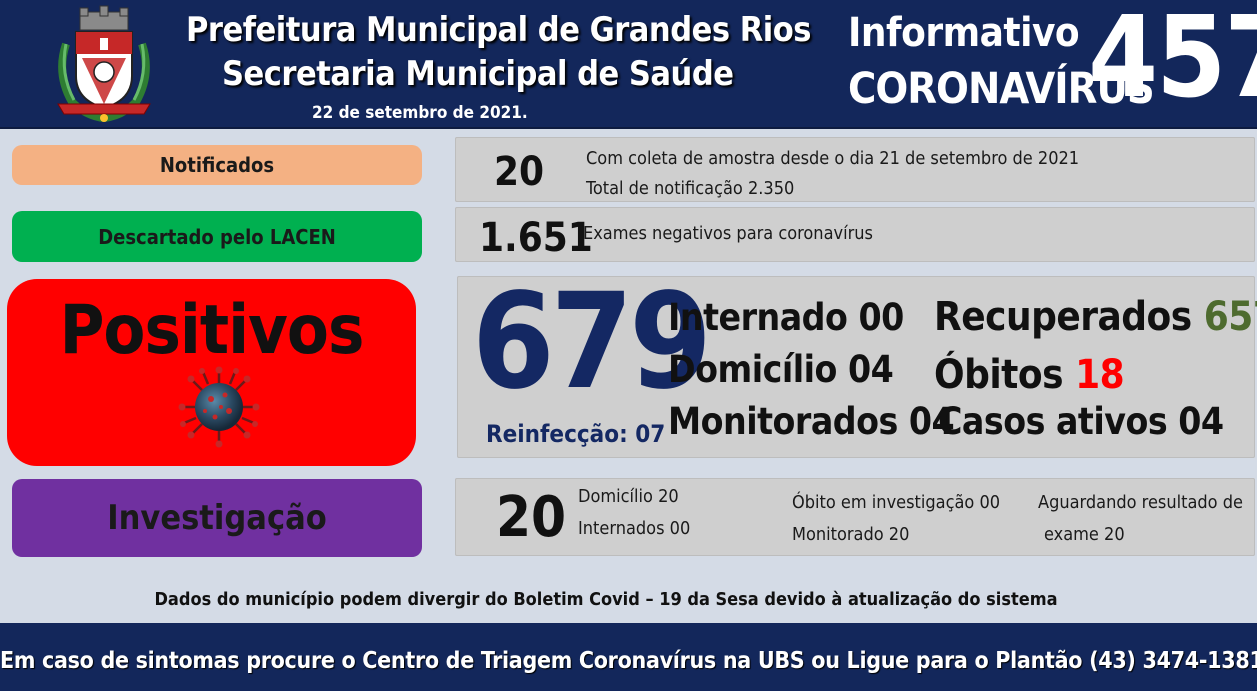 The height and width of the screenshot is (691, 1257). What do you see at coordinates (498, 30) in the screenshot?
I see `header-title-prefeitura: Prefeitura Municipal de Grandes Rios` at bounding box center [498, 30].